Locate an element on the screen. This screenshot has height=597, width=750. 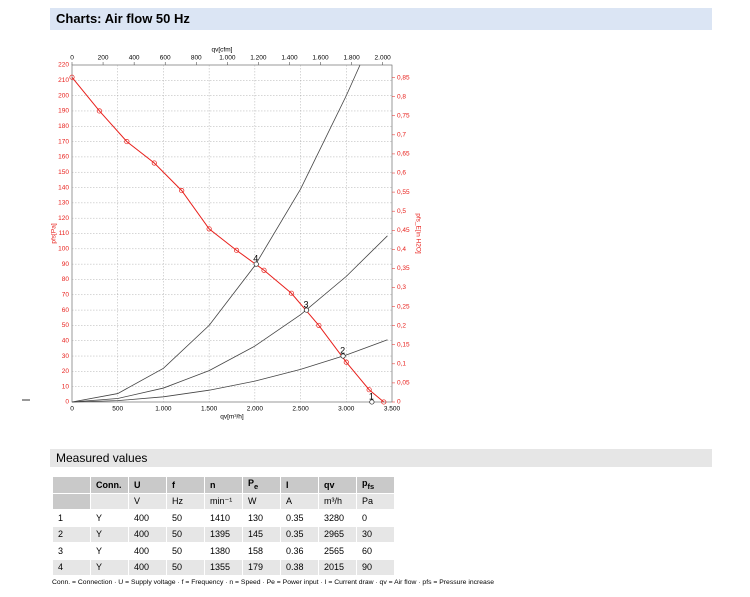
table-cell: 1395 is located at coordinates (223, 534).